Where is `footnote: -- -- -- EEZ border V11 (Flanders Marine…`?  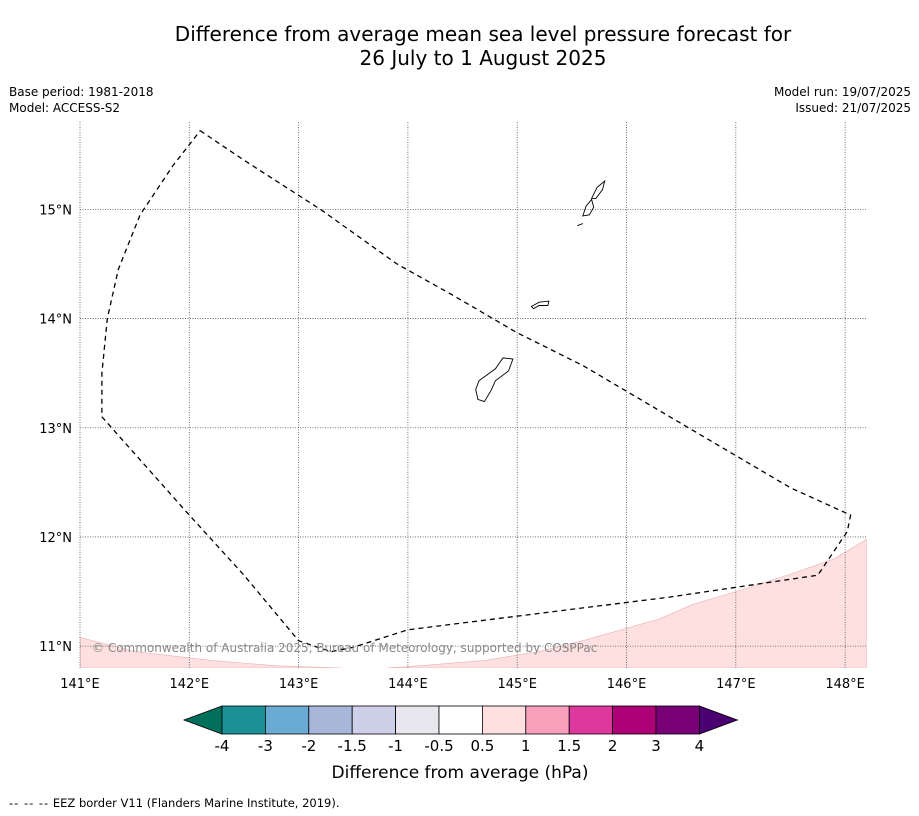
footnote: -- -- -- EEZ border V11 (Flanders Marine… is located at coordinates (174, 803).